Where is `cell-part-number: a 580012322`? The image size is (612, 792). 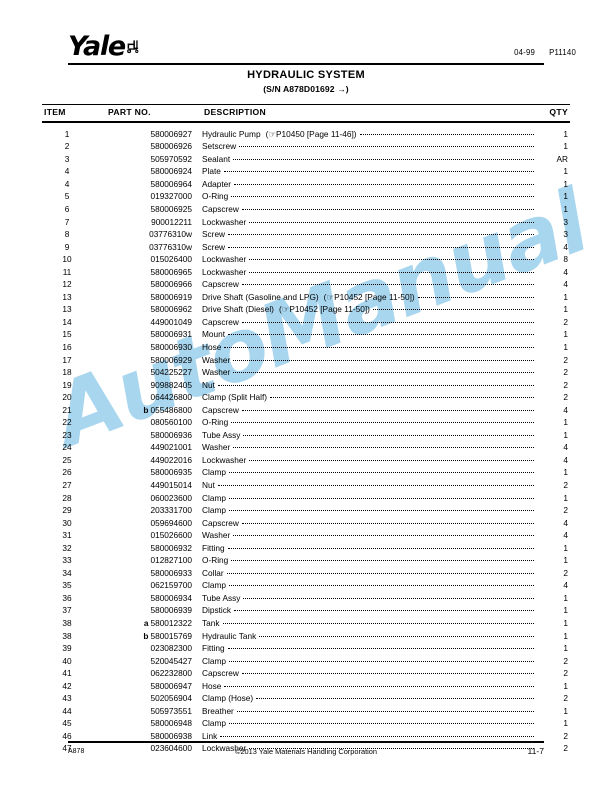 cell-part-number: a 580012322 is located at coordinates (154, 623).